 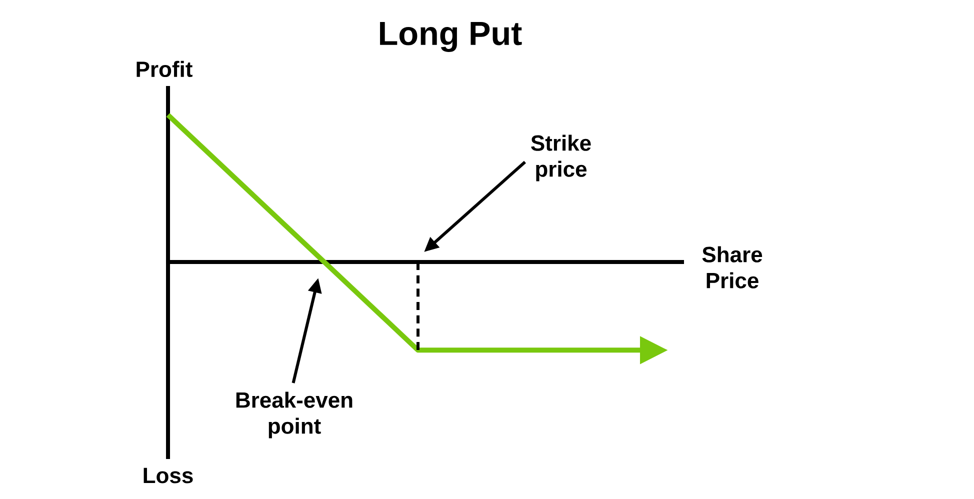 I want to click on text: Break-even point, so click(x=294, y=415).